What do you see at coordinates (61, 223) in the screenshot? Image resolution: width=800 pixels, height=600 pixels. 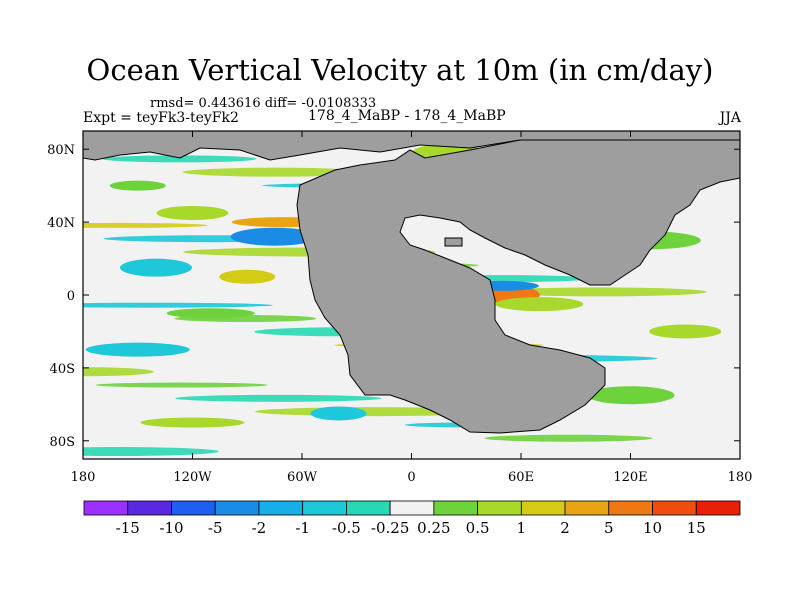 I see `y-tick-label: 40N` at bounding box center [61, 223].